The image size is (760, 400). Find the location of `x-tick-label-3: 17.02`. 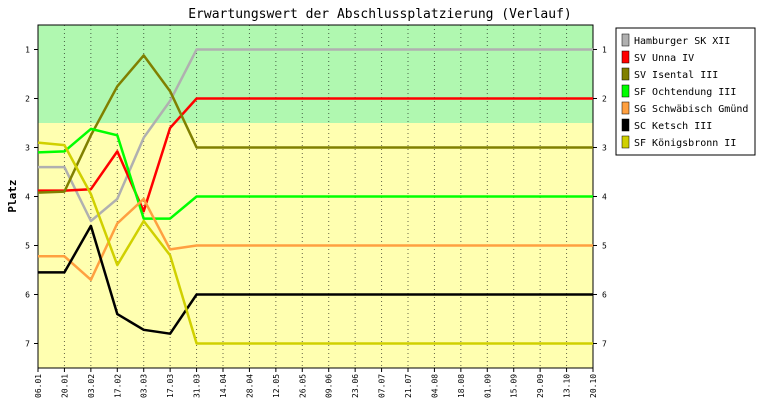

x-tick-label-3: 17.02 is located at coordinates (117, 386).